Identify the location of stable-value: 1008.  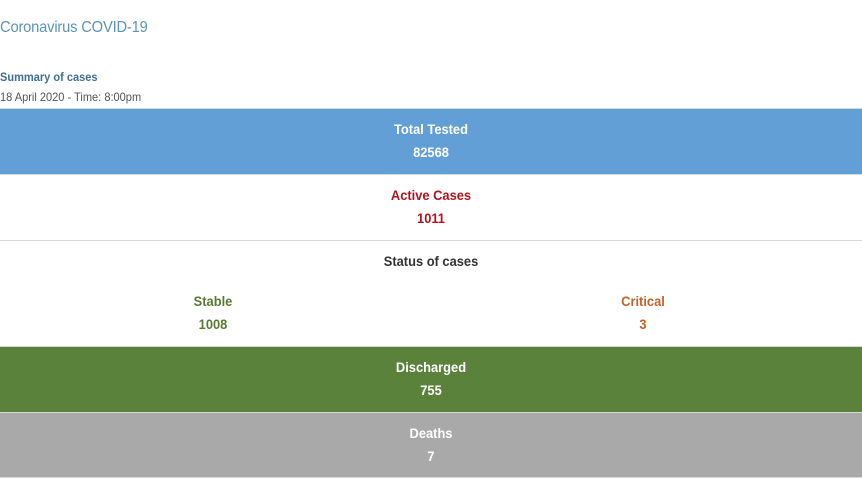
(213, 324).